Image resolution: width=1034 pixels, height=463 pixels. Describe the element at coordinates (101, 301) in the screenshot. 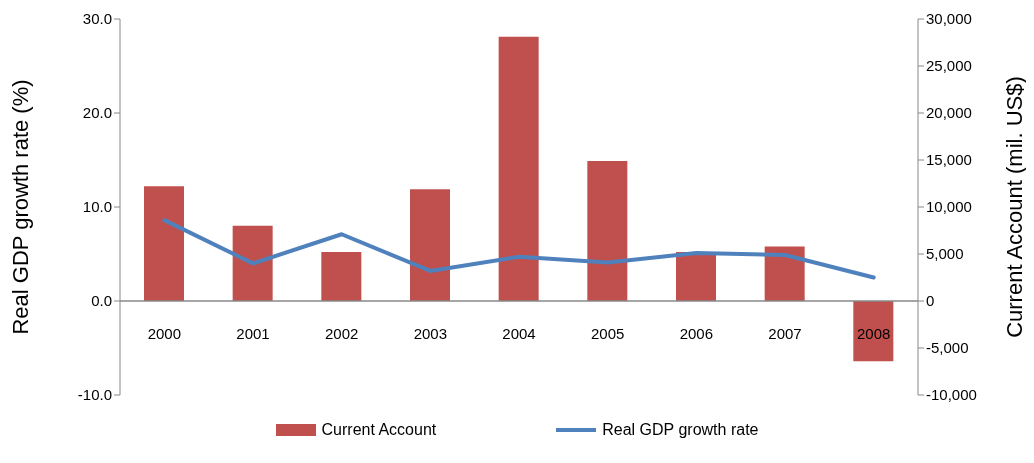

I see `y-tick-label: 0.0` at that location.